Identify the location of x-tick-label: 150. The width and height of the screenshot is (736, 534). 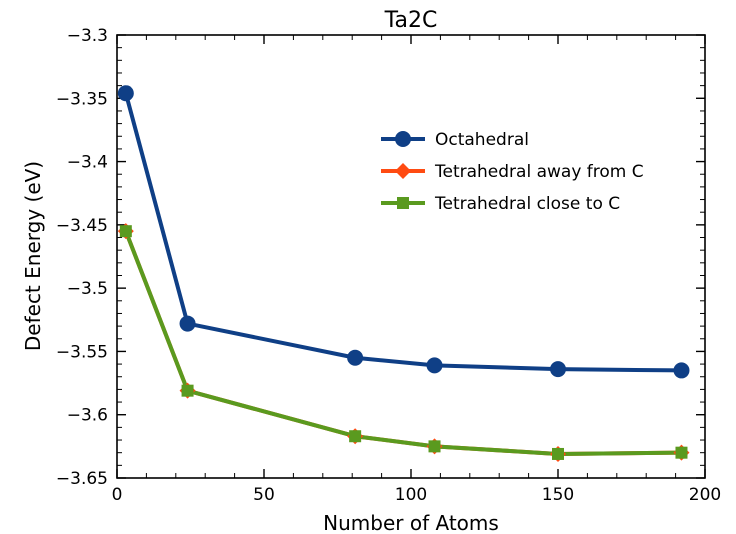
(558, 495).